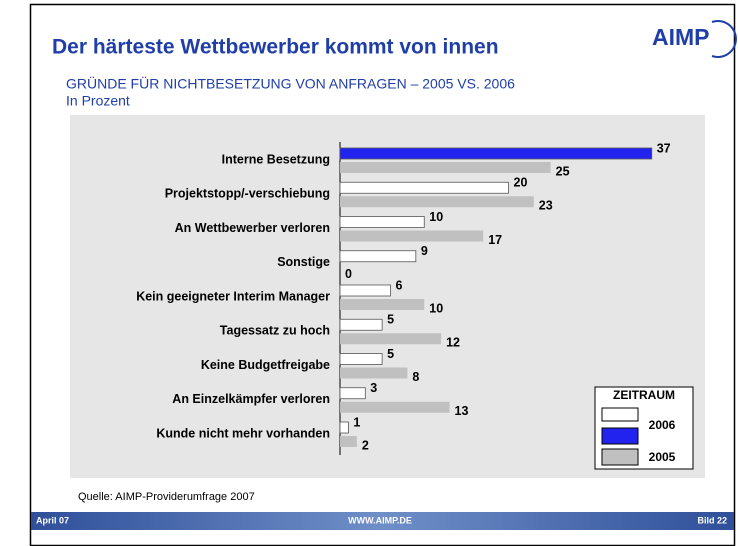 Image resolution: width=738 pixels, height=546 pixels. What do you see at coordinates (166, 497) in the screenshot?
I see `source: Quelle: AIMP-Providerumfrage 2007` at bounding box center [166, 497].